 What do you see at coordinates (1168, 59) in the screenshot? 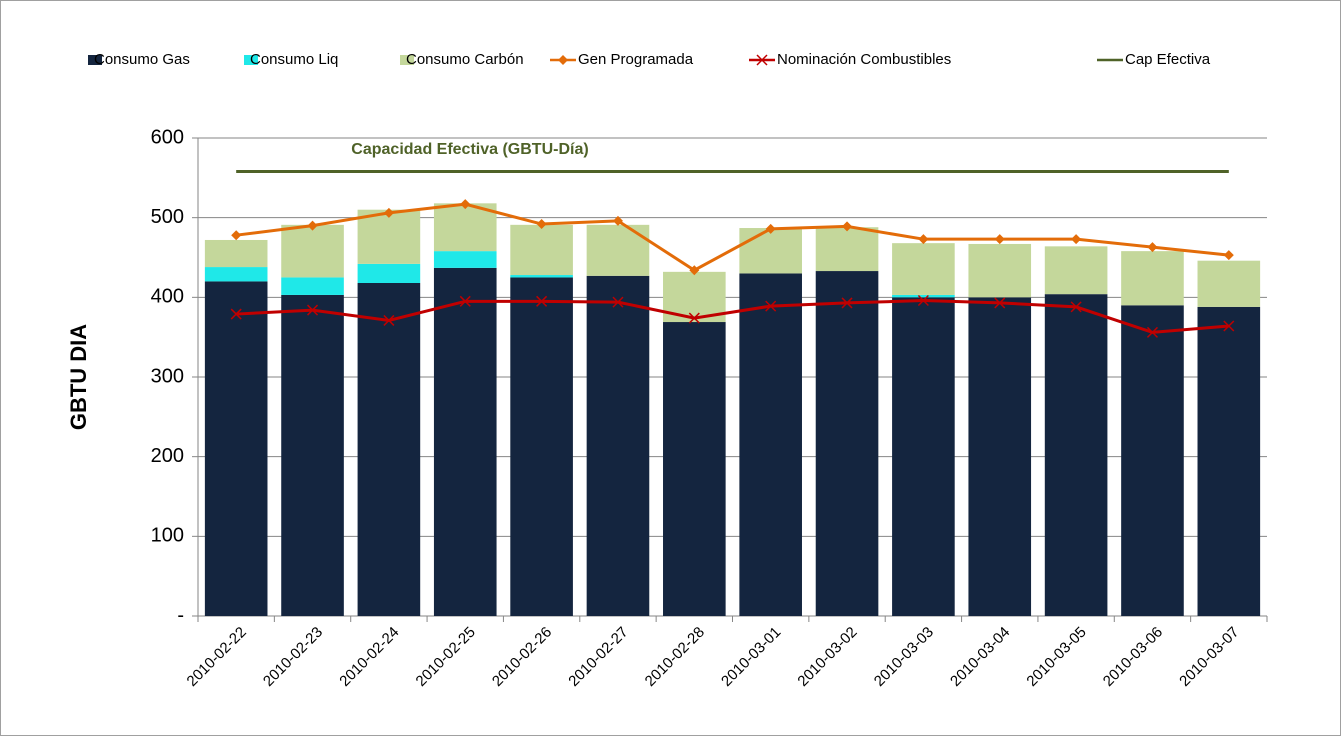
I see `legend-label: Cap Efectiva` at bounding box center [1168, 59].